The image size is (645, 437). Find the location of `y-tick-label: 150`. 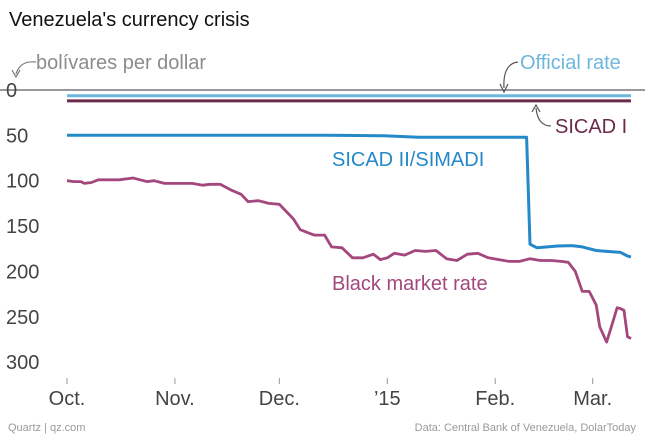

y-tick-label: 150 is located at coordinates (22, 227).